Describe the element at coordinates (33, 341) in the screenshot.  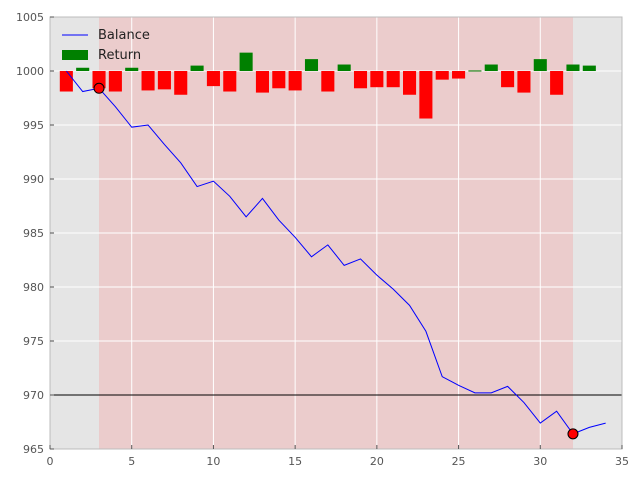
I see `y-tick-label: 975` at that location.